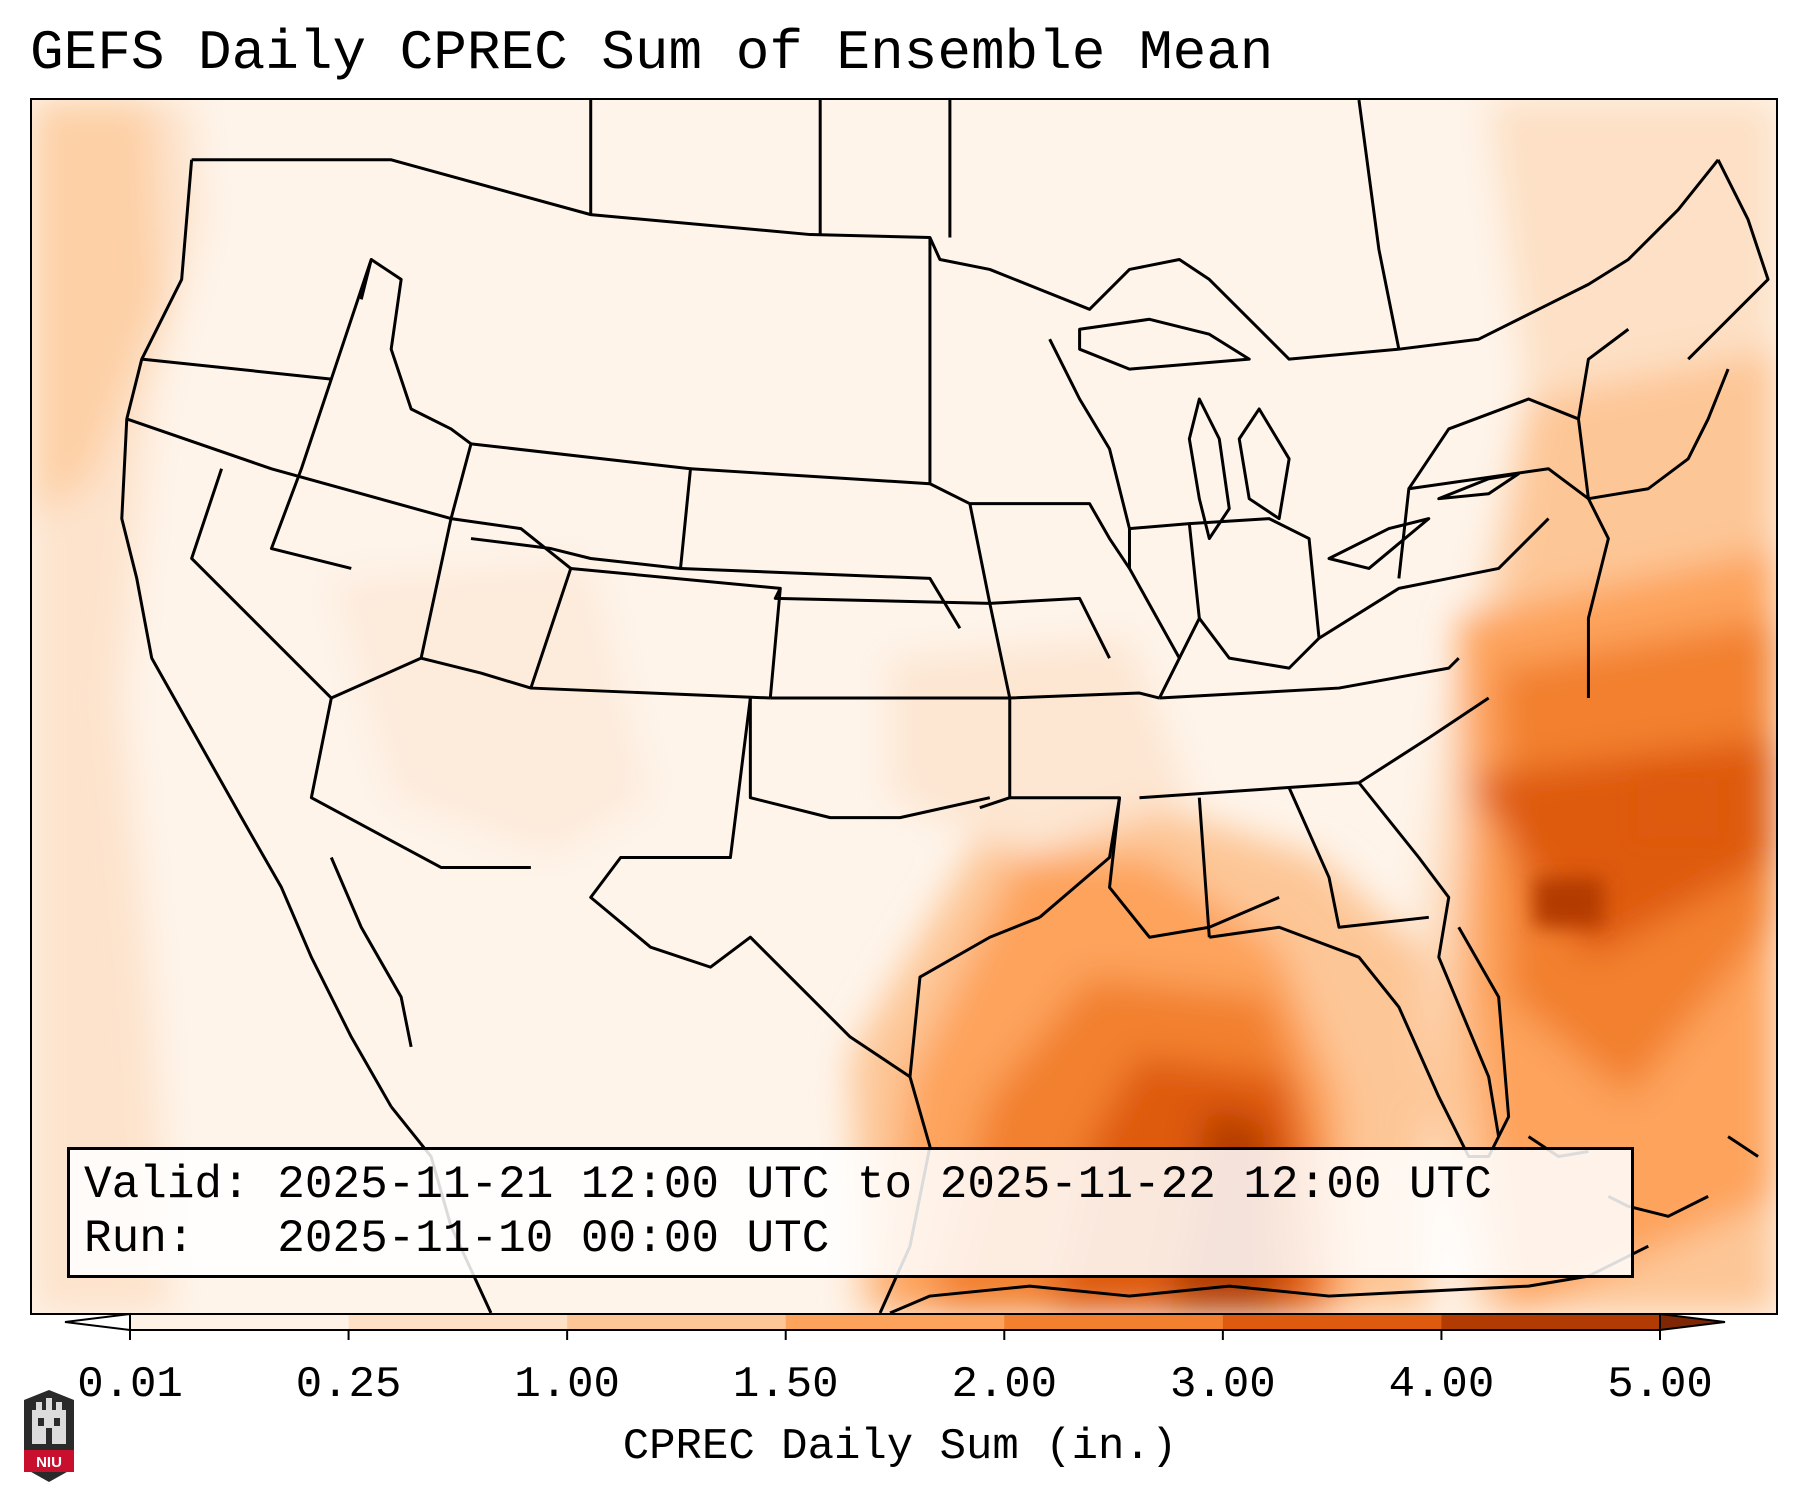  Describe the element at coordinates (567, 1385) in the screenshot. I see `colorbar-tick-label: 1.00` at that location.